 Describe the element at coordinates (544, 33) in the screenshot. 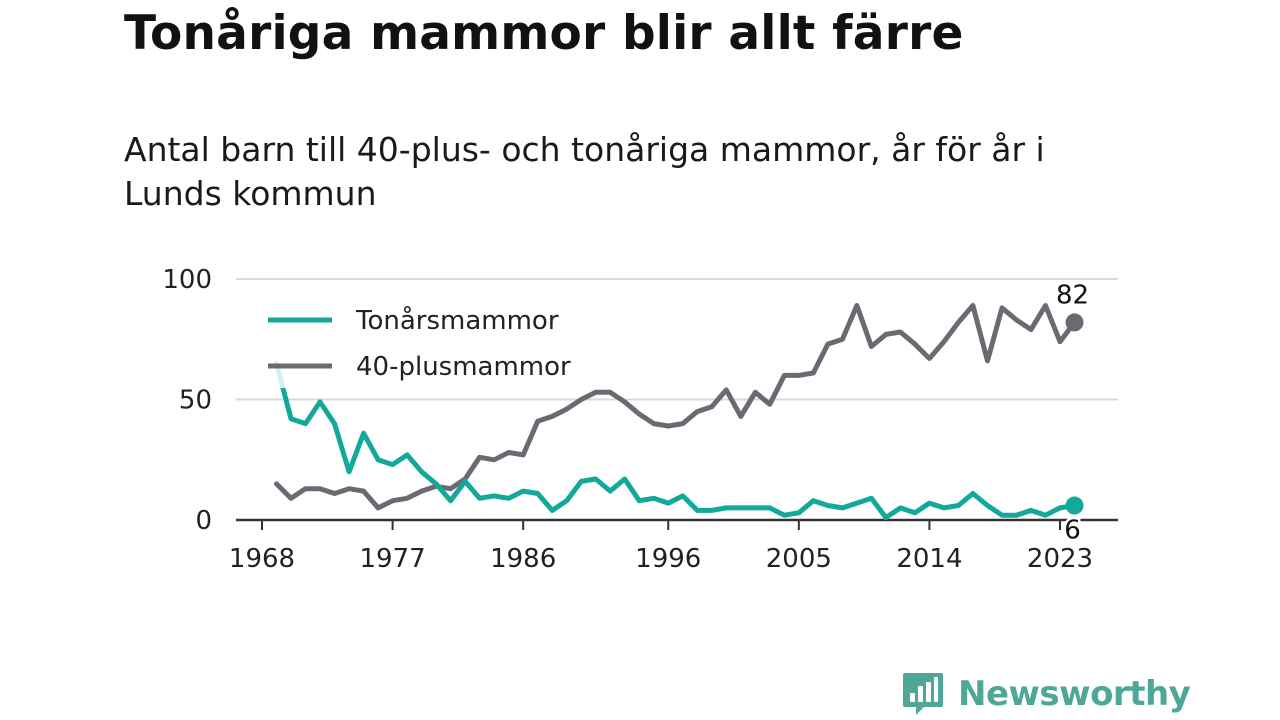

I see `page-title: Tonåriga mammor blir allt färre` at that location.